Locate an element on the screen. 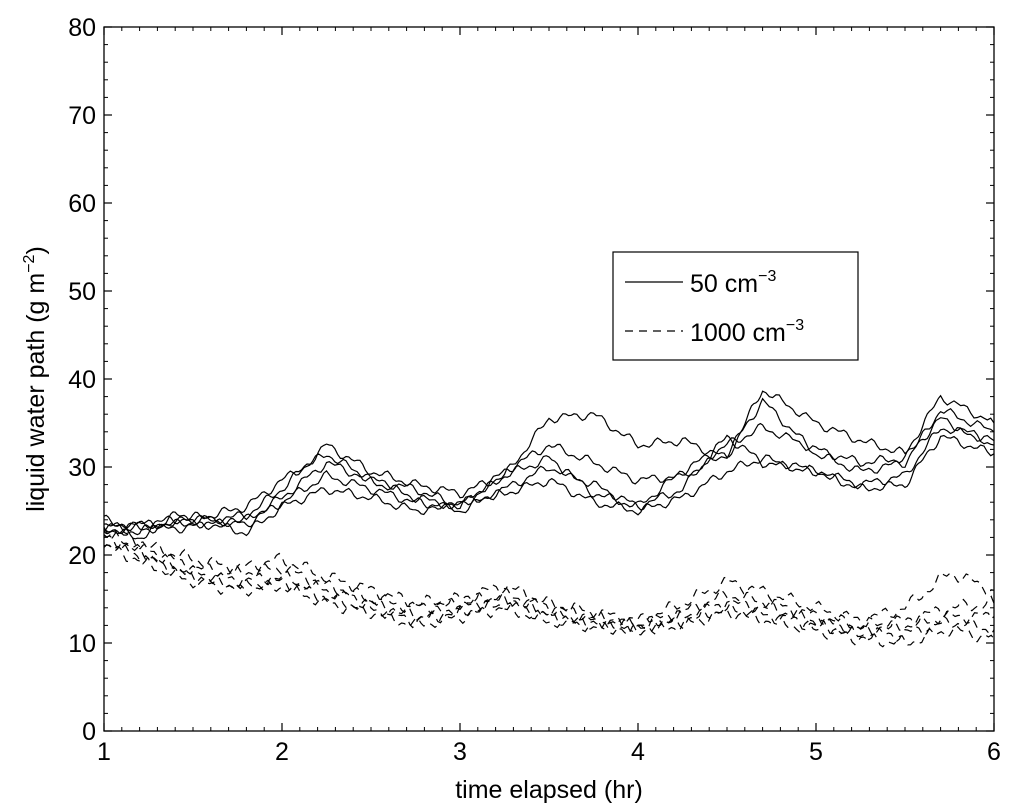 This screenshot has height=810, width=1010. legend-label-1000: 1000 cm−3 is located at coordinates (747, 332).